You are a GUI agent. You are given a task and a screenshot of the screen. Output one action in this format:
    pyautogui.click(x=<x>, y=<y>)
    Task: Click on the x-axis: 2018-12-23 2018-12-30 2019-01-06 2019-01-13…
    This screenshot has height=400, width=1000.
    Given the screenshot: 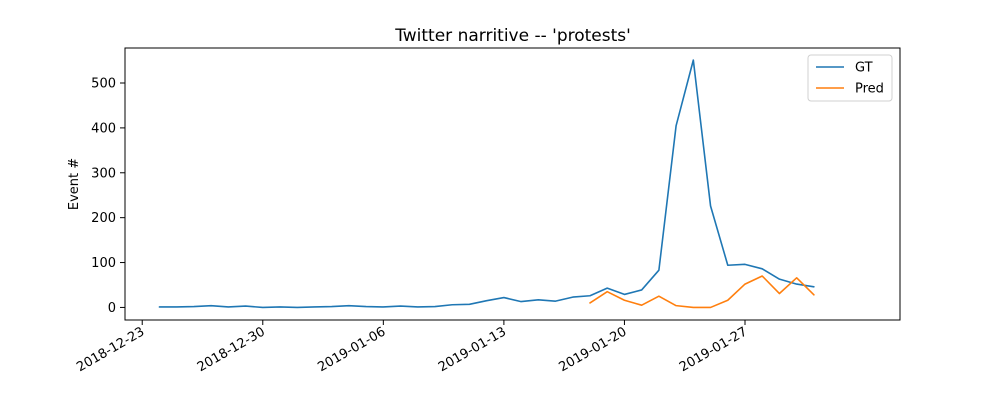 What is the action you would take?
    pyautogui.click(x=412, y=347)
    